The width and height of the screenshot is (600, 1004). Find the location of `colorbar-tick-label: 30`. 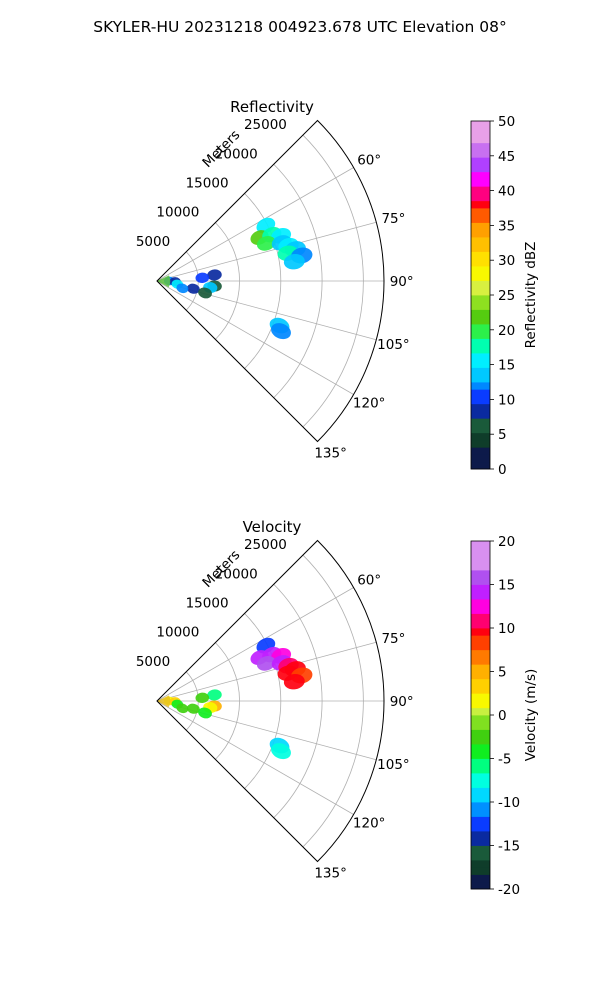

colorbar-tick-label: 30 is located at coordinates (506, 261).